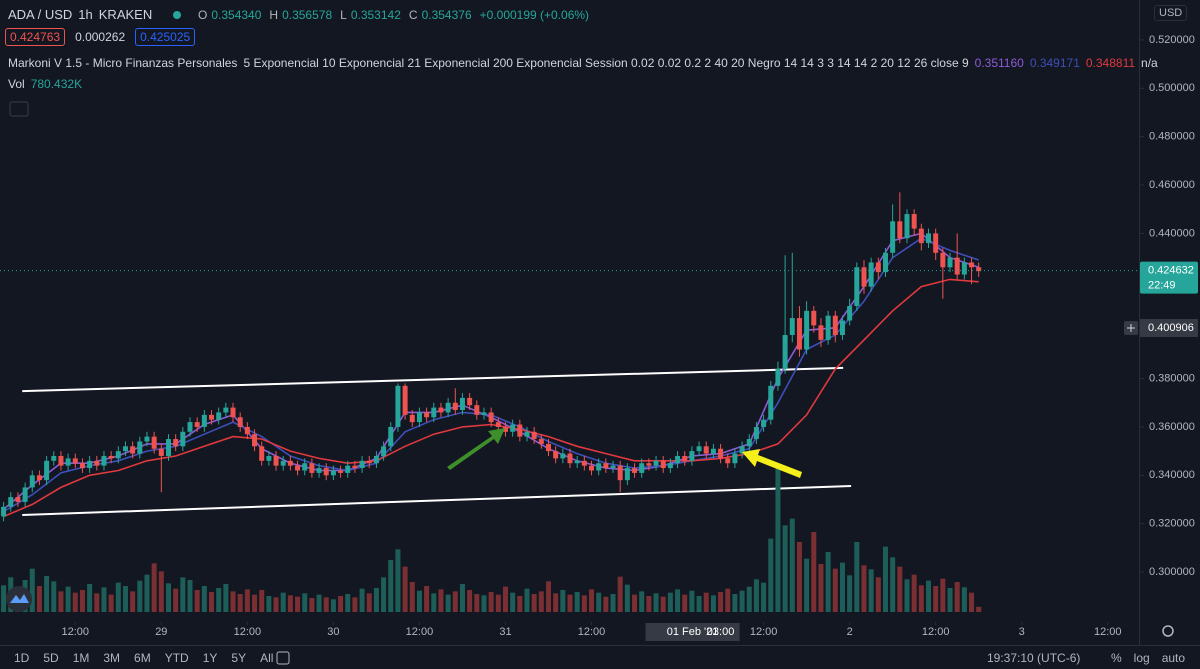 The image size is (1200, 669). What do you see at coordinates (81, 658) in the screenshot?
I see `range-button: 1M` at bounding box center [81, 658].